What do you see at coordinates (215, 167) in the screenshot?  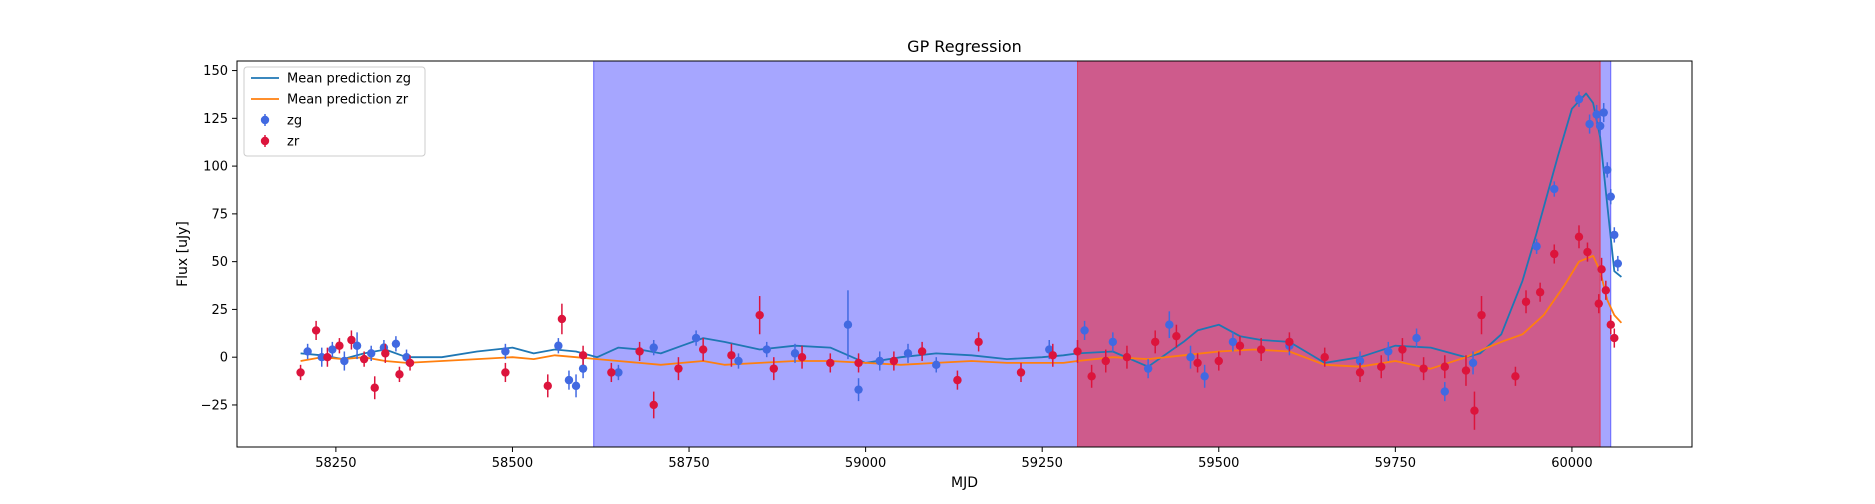 I see `y-tick-label-100: 100` at bounding box center [215, 167].